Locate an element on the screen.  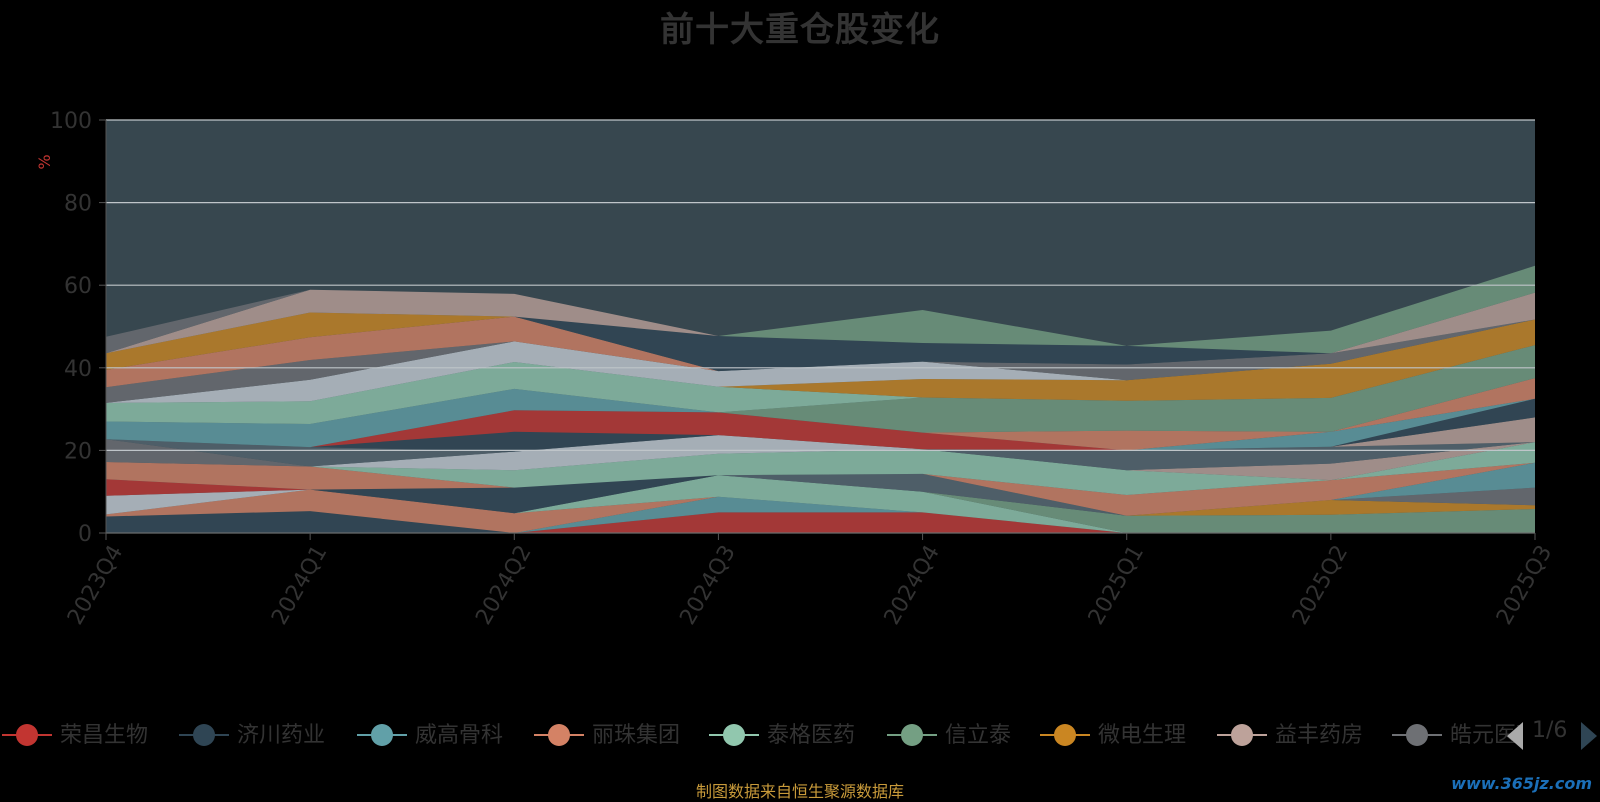
x-tick-label: 2024Q2 is located at coordinates (503, 585).